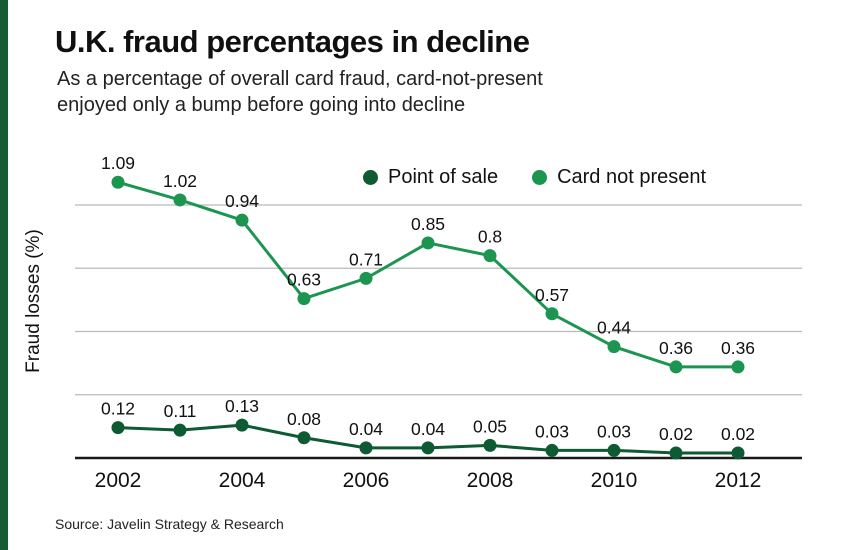  Describe the element at coordinates (304, 280) in the screenshot. I see `data-label: 0.63` at that location.